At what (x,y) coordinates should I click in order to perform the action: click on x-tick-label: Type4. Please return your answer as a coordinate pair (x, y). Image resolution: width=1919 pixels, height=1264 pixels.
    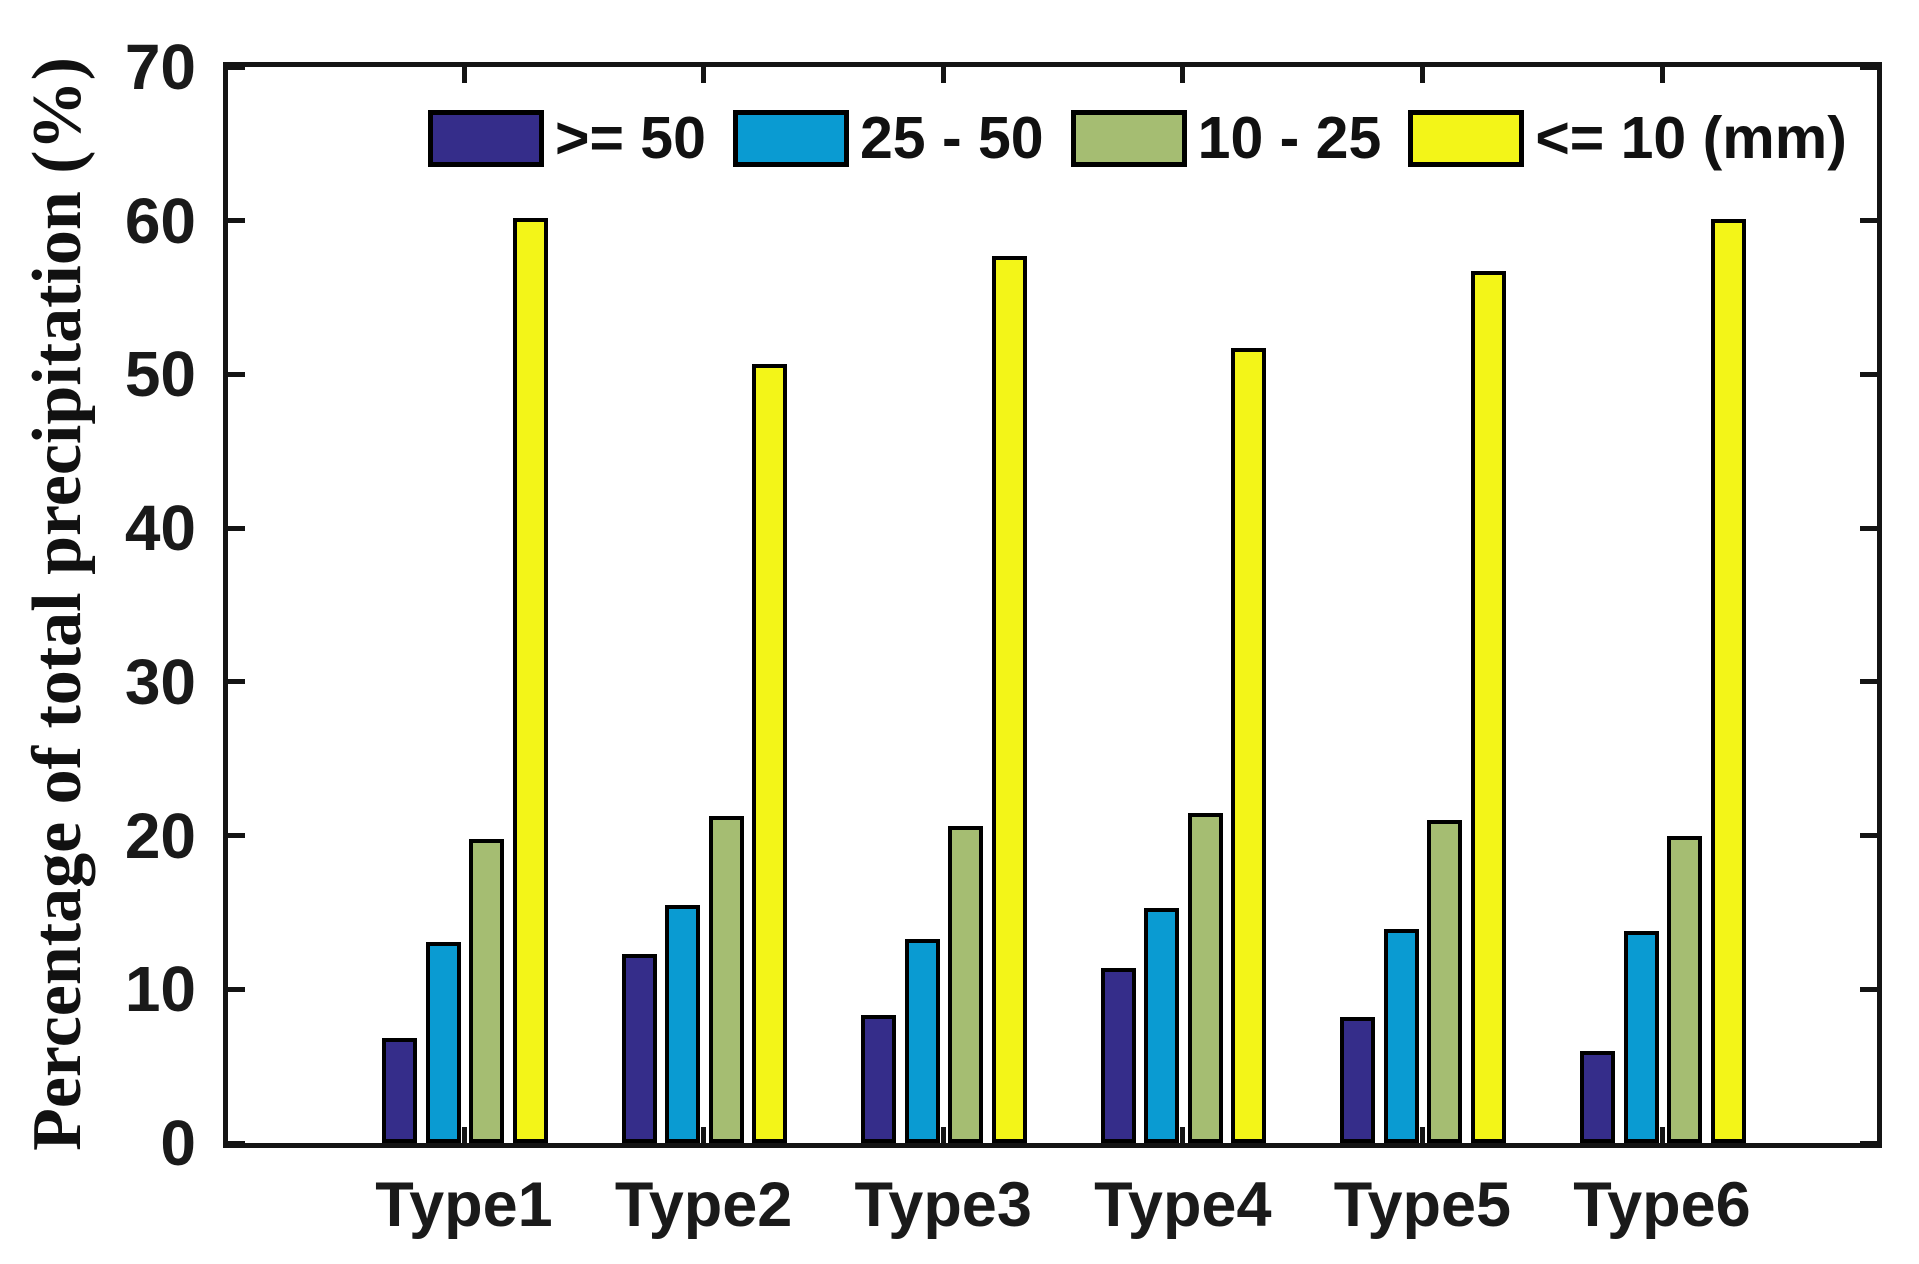
    Looking at the image, I should click on (1183, 1205).